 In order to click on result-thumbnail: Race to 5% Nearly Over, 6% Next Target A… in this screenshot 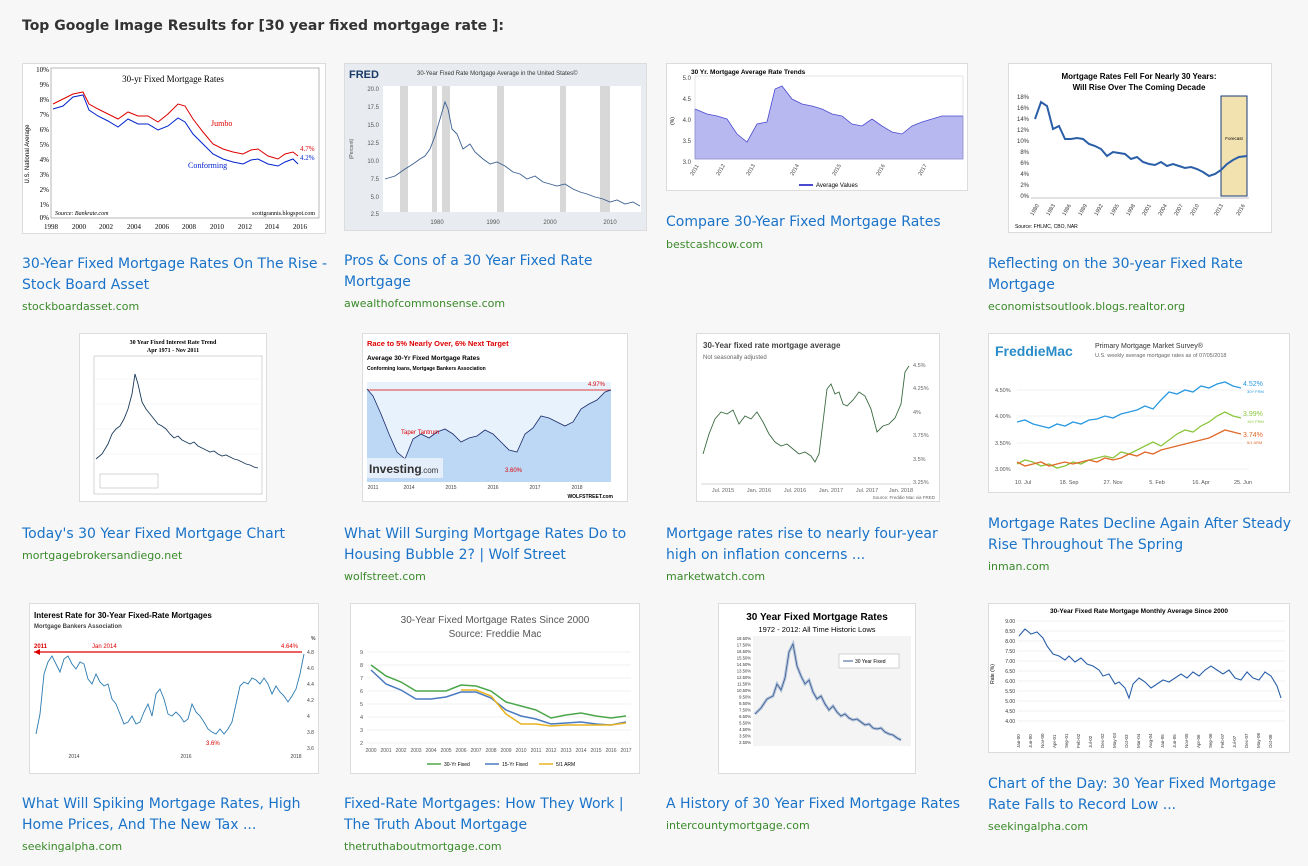, I will do `click(495, 417)`.